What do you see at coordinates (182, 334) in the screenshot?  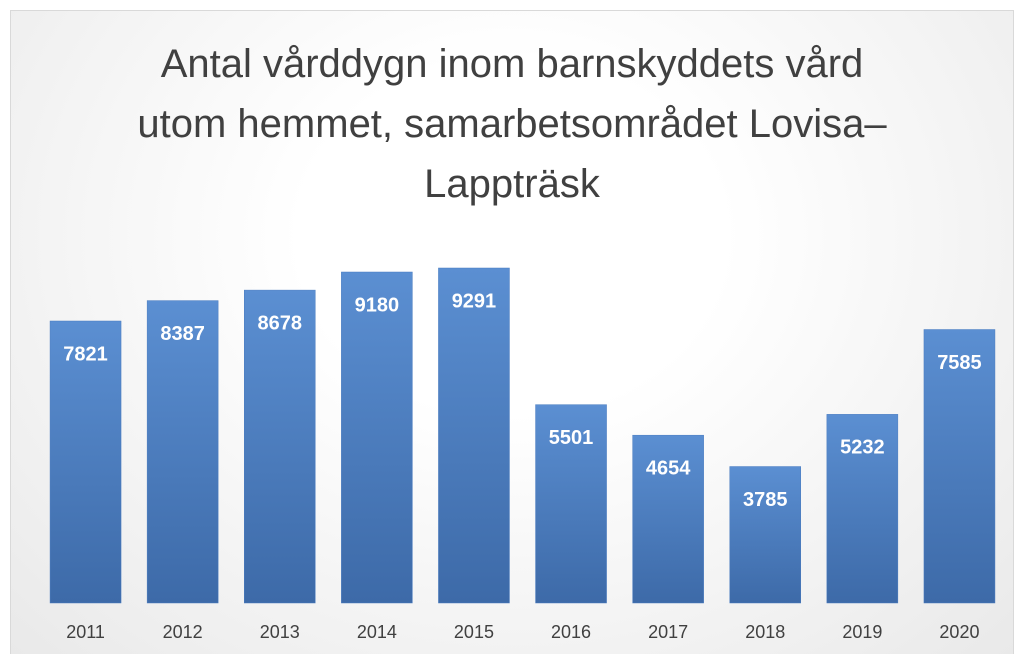 I see `data-label: 8387` at bounding box center [182, 334].